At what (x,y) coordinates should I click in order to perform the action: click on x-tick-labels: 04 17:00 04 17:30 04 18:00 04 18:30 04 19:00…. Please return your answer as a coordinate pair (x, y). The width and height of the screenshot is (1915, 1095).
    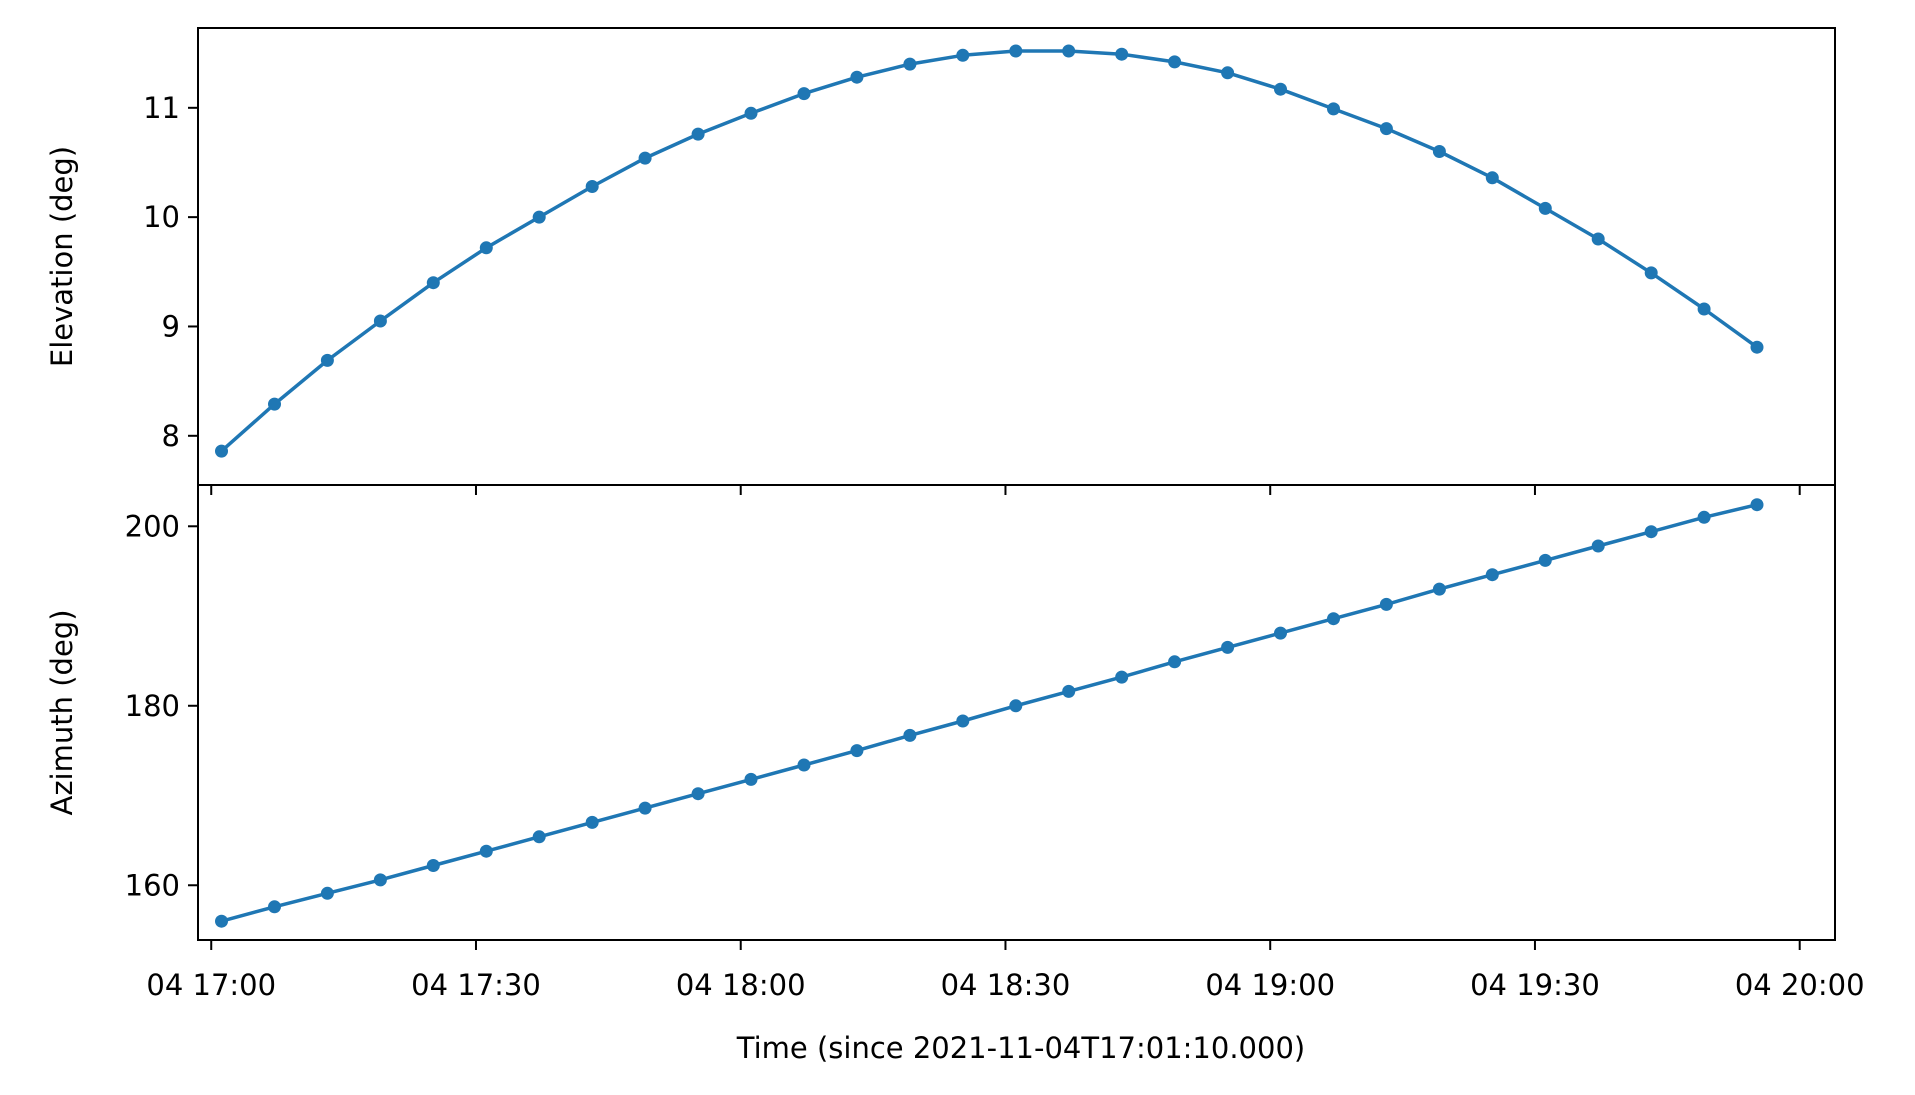
    Looking at the image, I should click on (1005, 985).